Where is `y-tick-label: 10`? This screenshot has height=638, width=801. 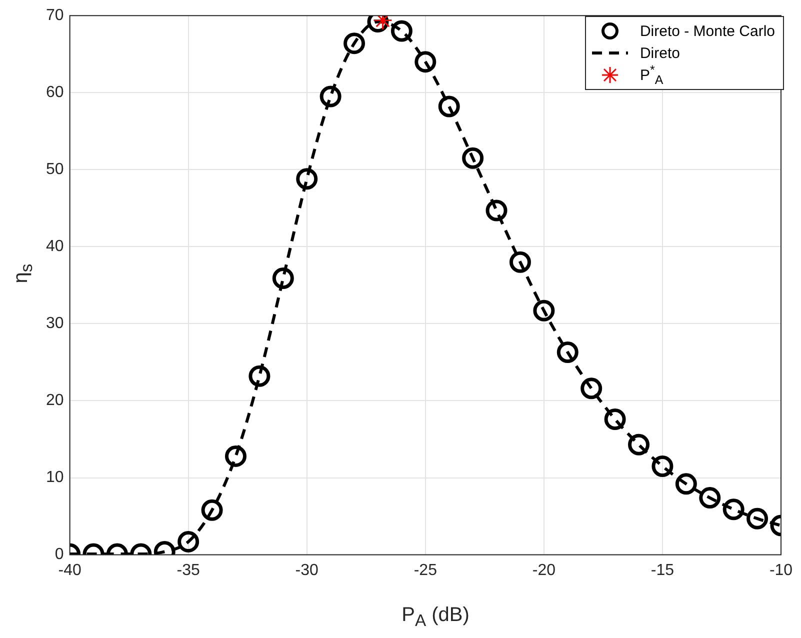 y-tick-label: 10 is located at coordinates (55, 477).